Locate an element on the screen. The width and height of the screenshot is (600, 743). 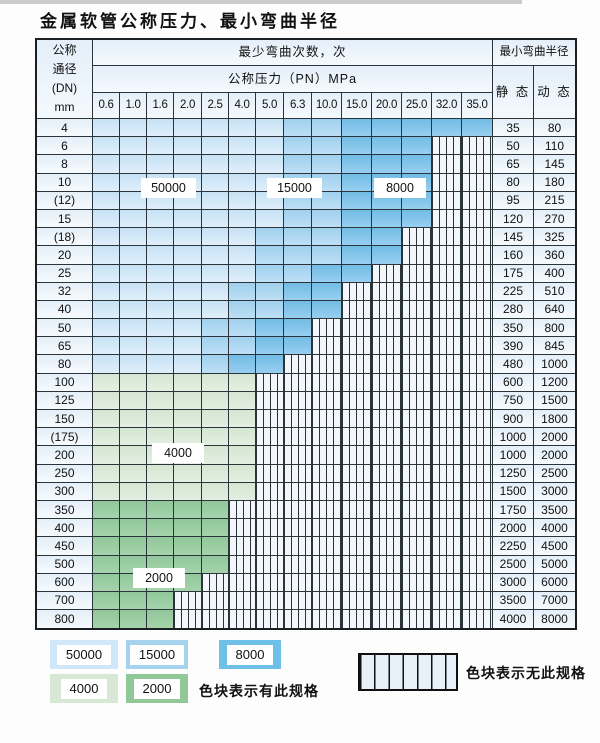
cell-dn125-pn10.0 is located at coordinates (327, 400).